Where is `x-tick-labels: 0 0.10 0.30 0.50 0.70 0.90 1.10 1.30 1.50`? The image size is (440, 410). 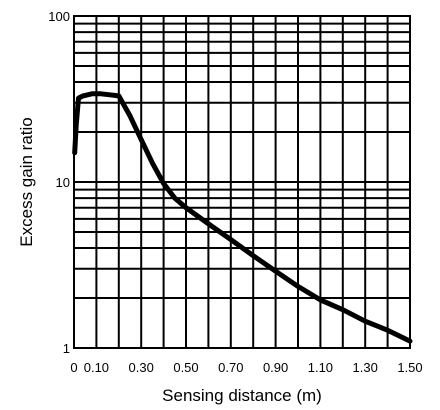 x-tick-labels: 0 0.10 0.30 0.50 0.70 0.90 1.10 1.30 1.50 is located at coordinates (246, 367).